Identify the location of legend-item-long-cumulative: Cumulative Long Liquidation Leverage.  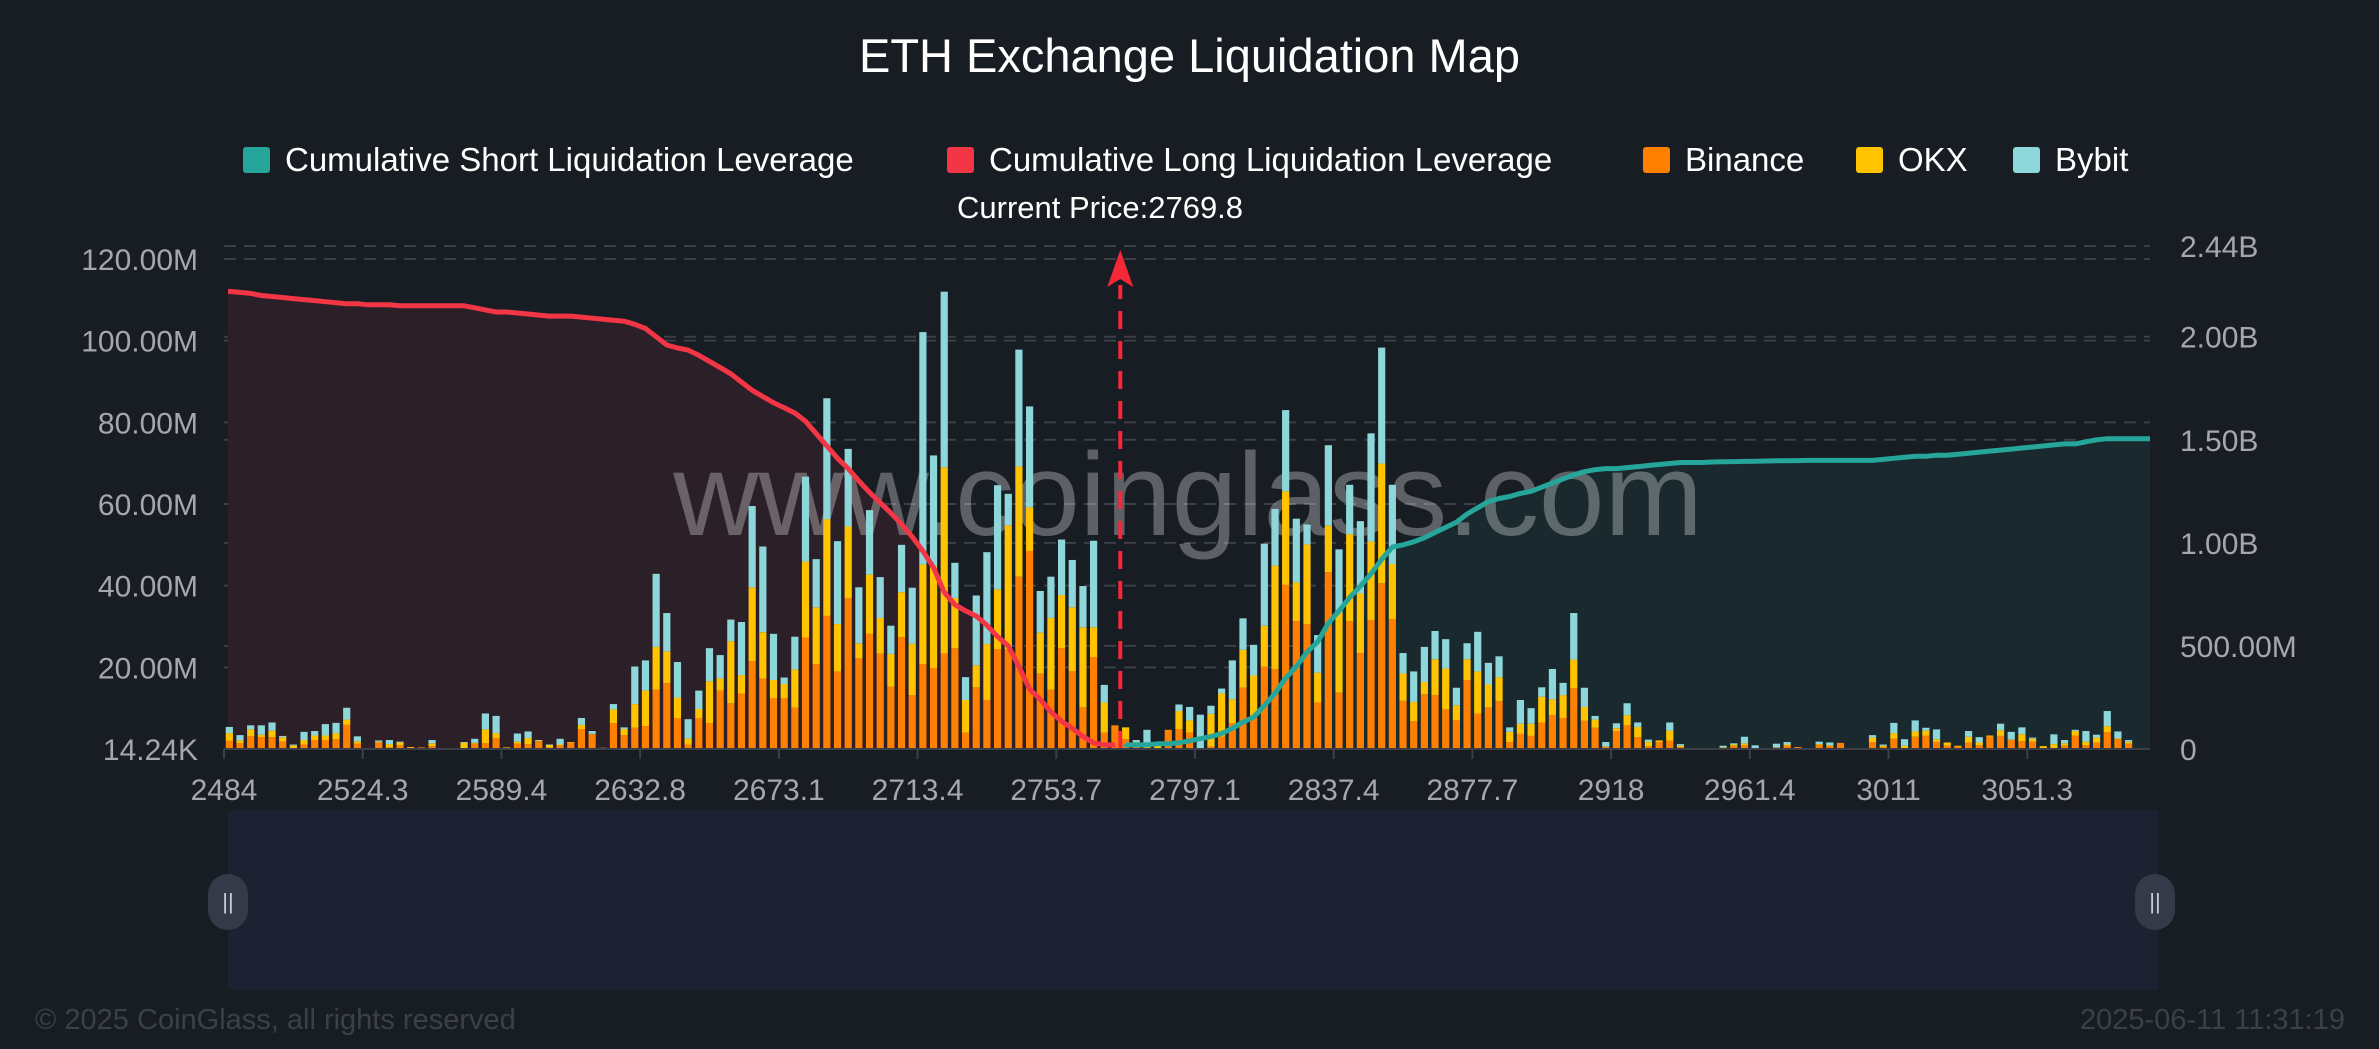
(1249, 160).